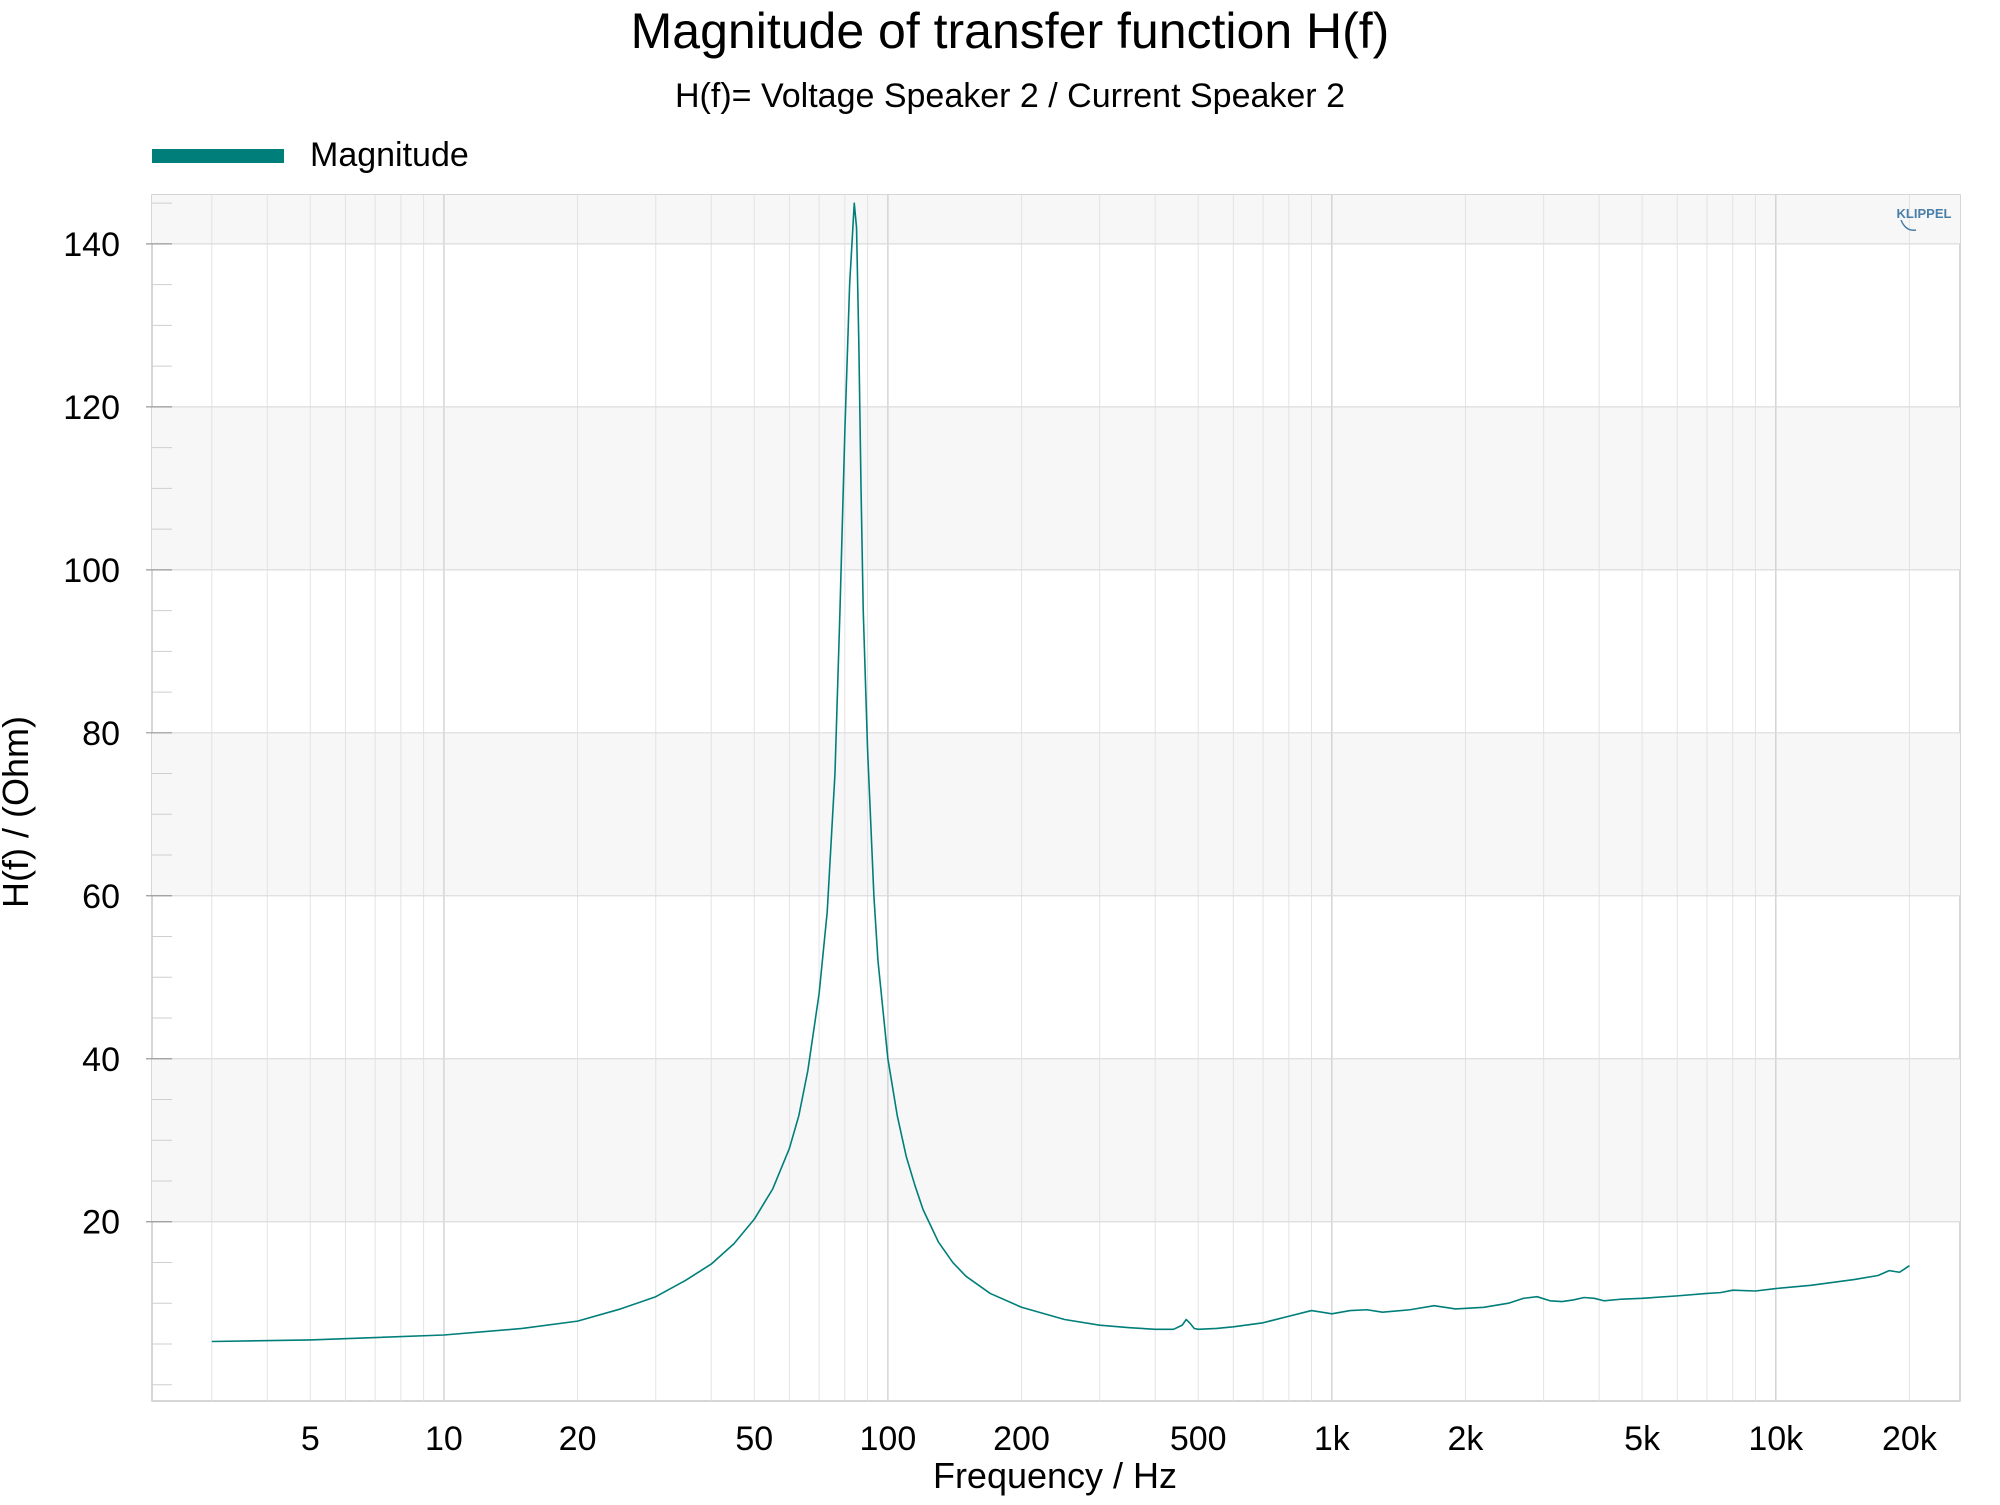  What do you see at coordinates (101, 1223) in the screenshot?
I see `y-tick-label: 20` at bounding box center [101, 1223].